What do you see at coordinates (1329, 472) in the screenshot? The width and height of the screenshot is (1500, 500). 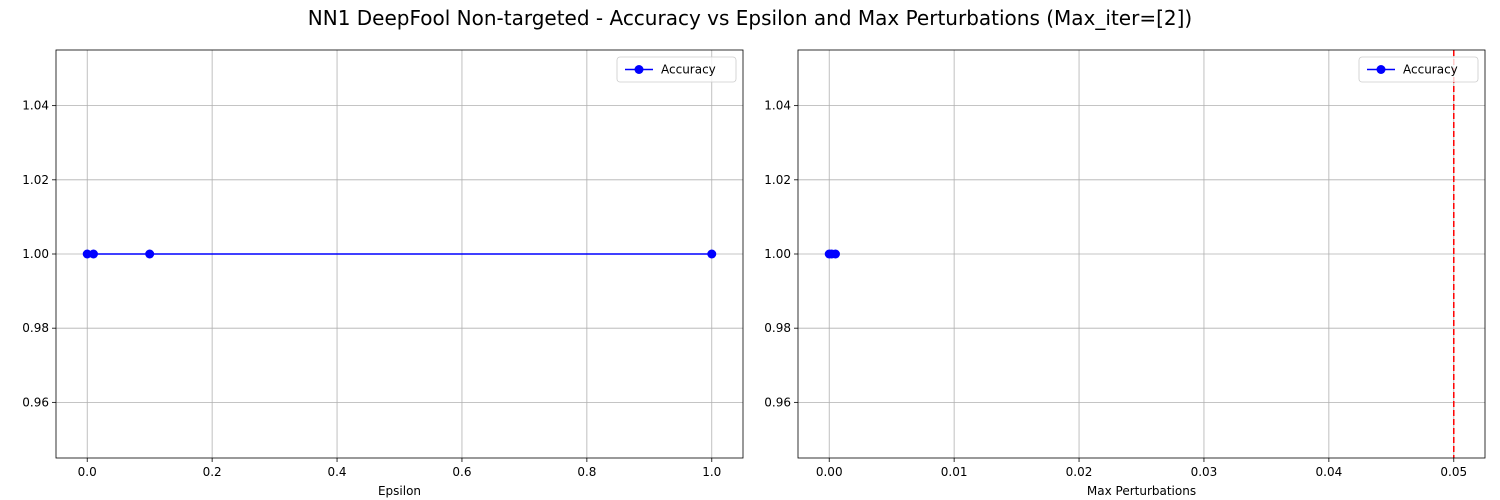 I see `x-tick-label: 0.04` at bounding box center [1329, 472].